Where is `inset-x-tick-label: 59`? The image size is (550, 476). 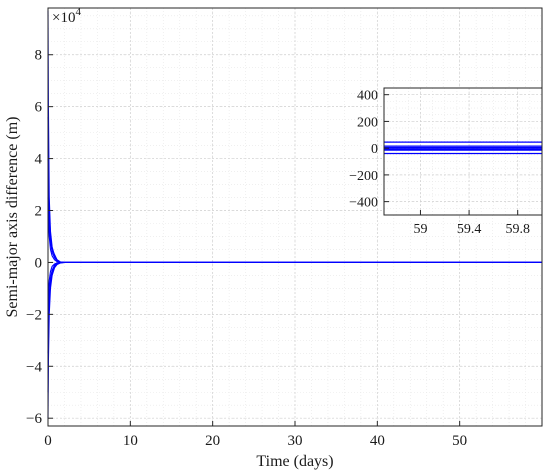 inset-x-tick-label: 59 is located at coordinates (420, 229).